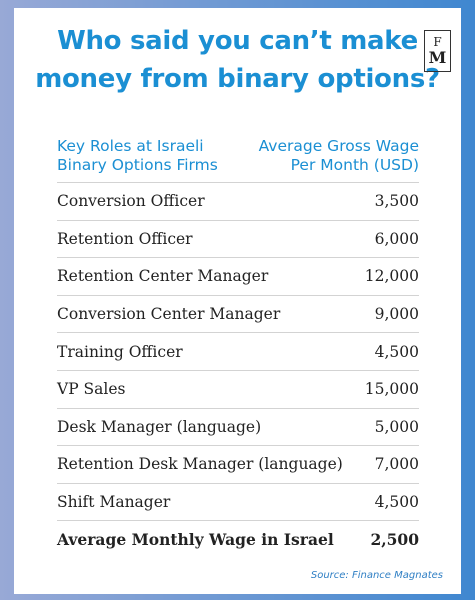 Image resolution: width=475 pixels, height=600 pixels. Describe the element at coordinates (200, 464) in the screenshot. I see `role-cell: Retention Desk Manager (language)` at that location.